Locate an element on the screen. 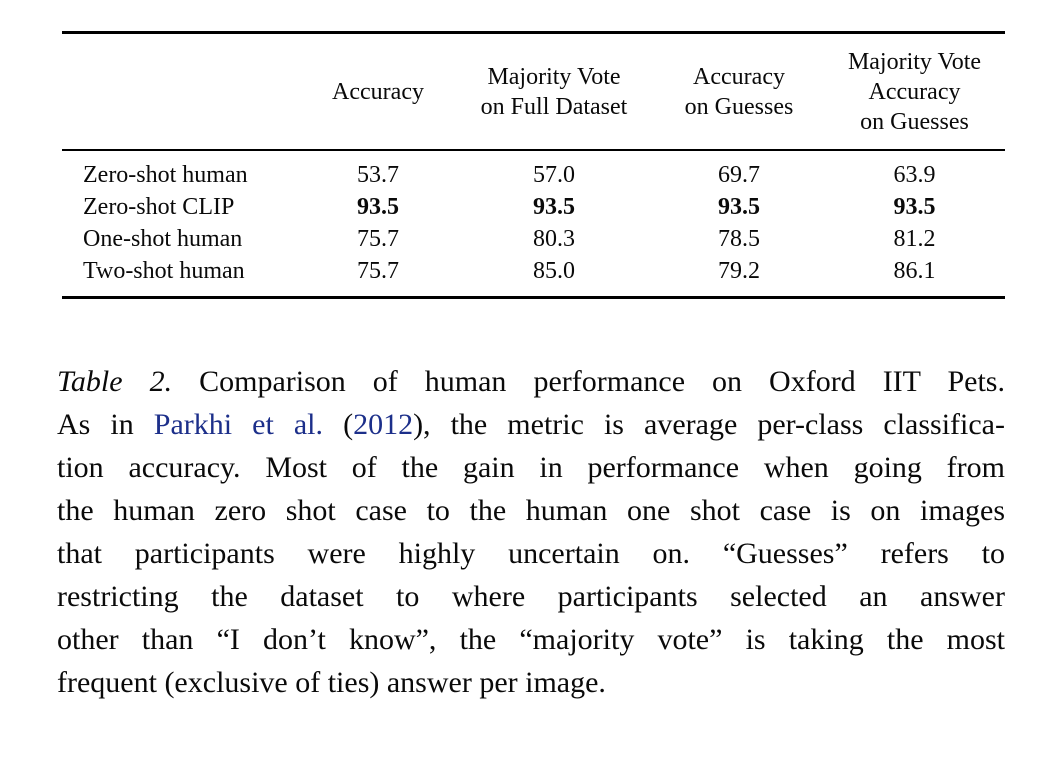  cell-value: 63.9 is located at coordinates (914, 175).